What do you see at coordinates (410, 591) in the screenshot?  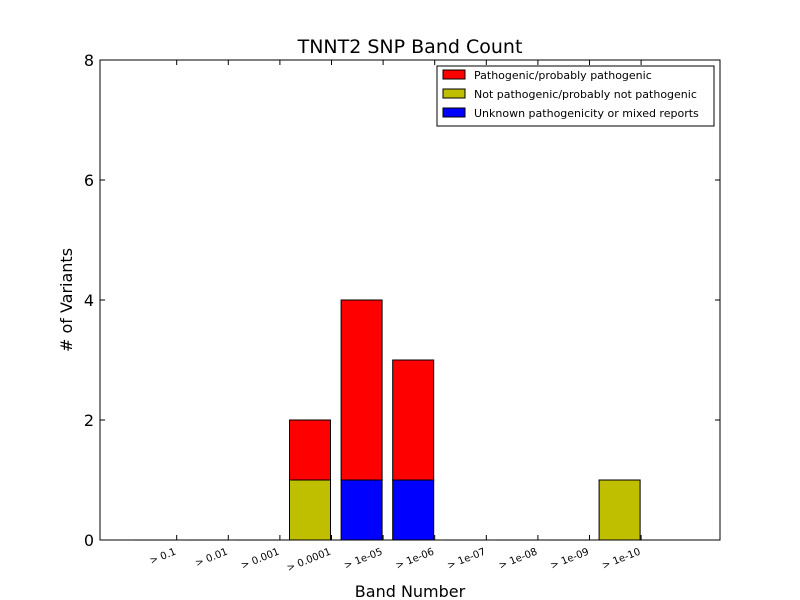 I see `x-axis-label: Band Number` at bounding box center [410, 591].